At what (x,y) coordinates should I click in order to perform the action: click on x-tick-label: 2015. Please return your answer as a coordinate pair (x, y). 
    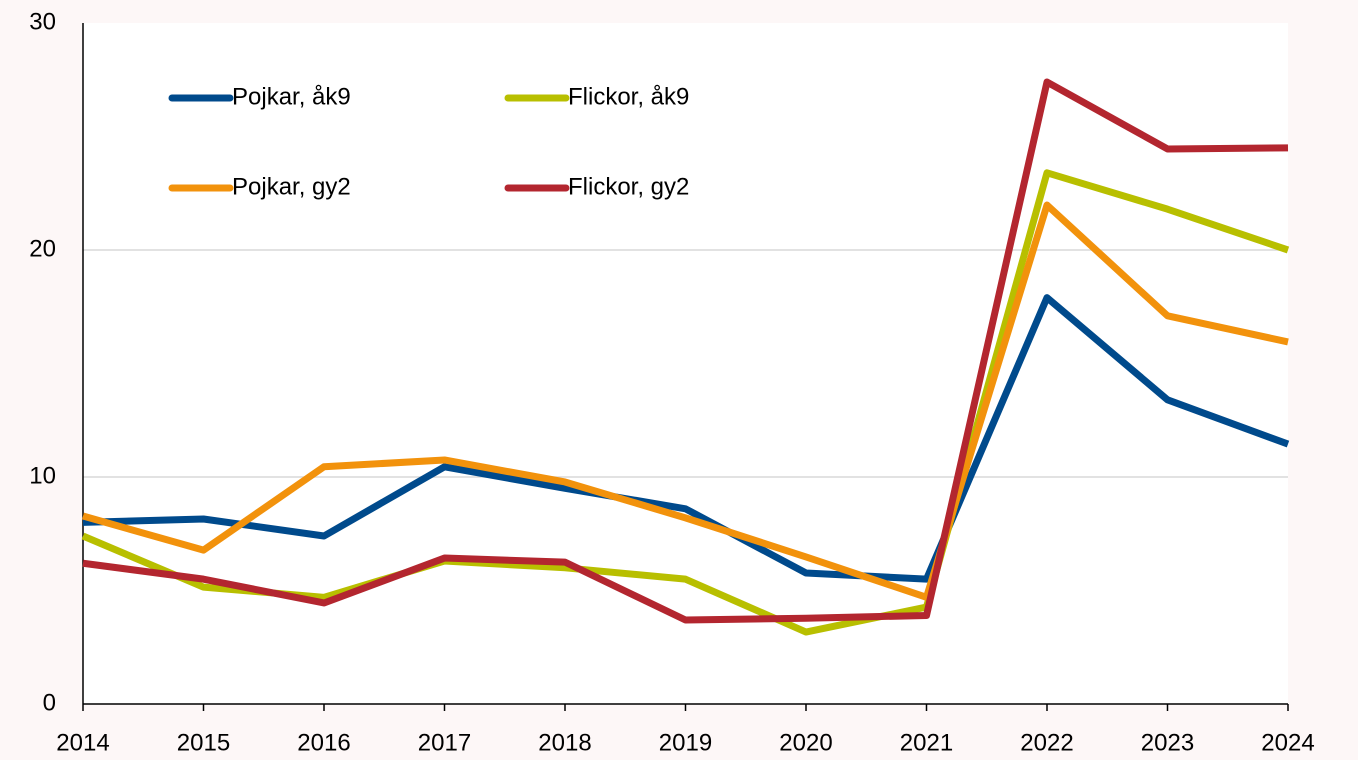
    Looking at the image, I should click on (203, 742).